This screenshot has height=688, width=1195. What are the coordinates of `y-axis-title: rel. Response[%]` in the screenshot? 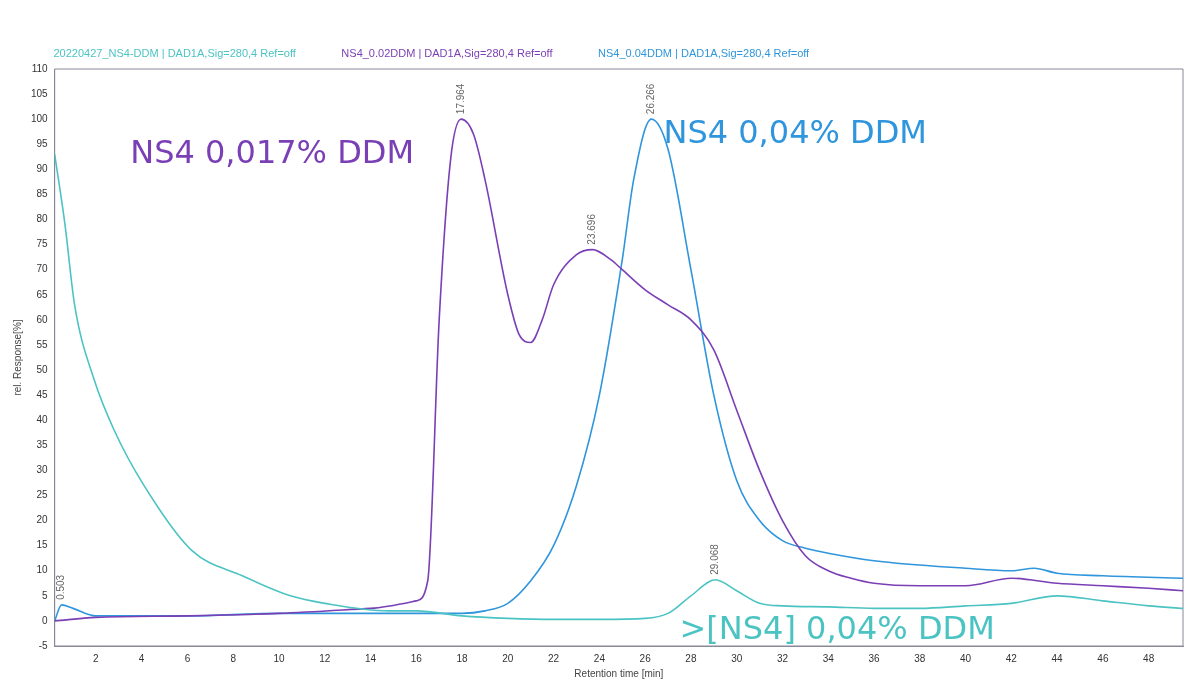 It's located at (17, 357).